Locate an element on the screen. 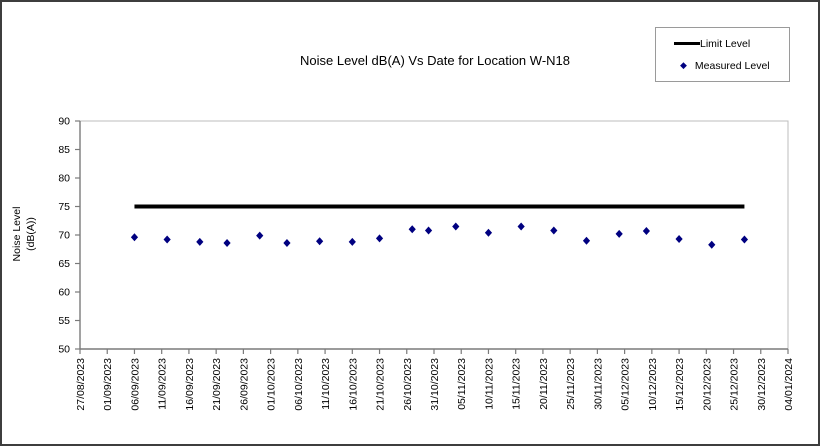 Image resolution: width=820 pixels, height=448 pixels. legend-item-limit-level: Limit Level is located at coordinates (722, 44).